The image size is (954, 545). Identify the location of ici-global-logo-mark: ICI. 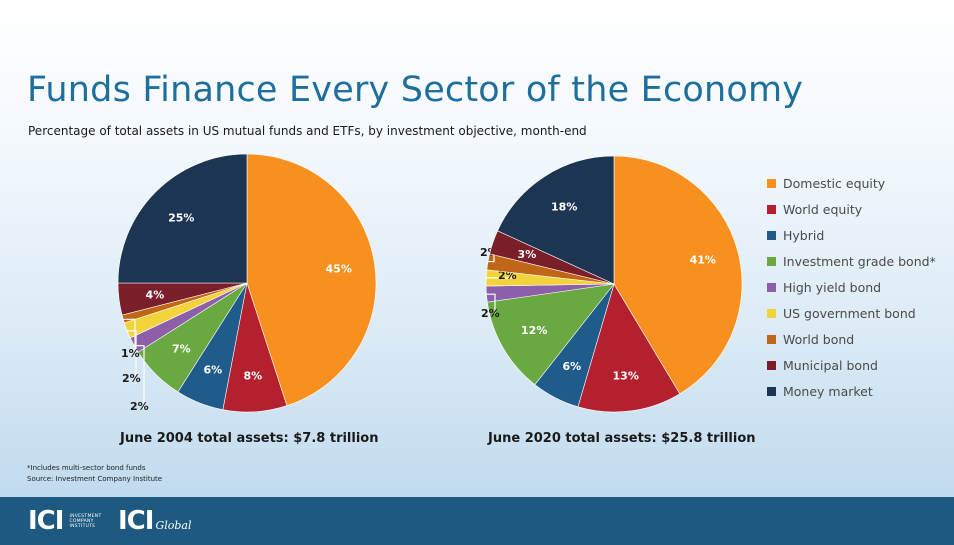
(136, 521).